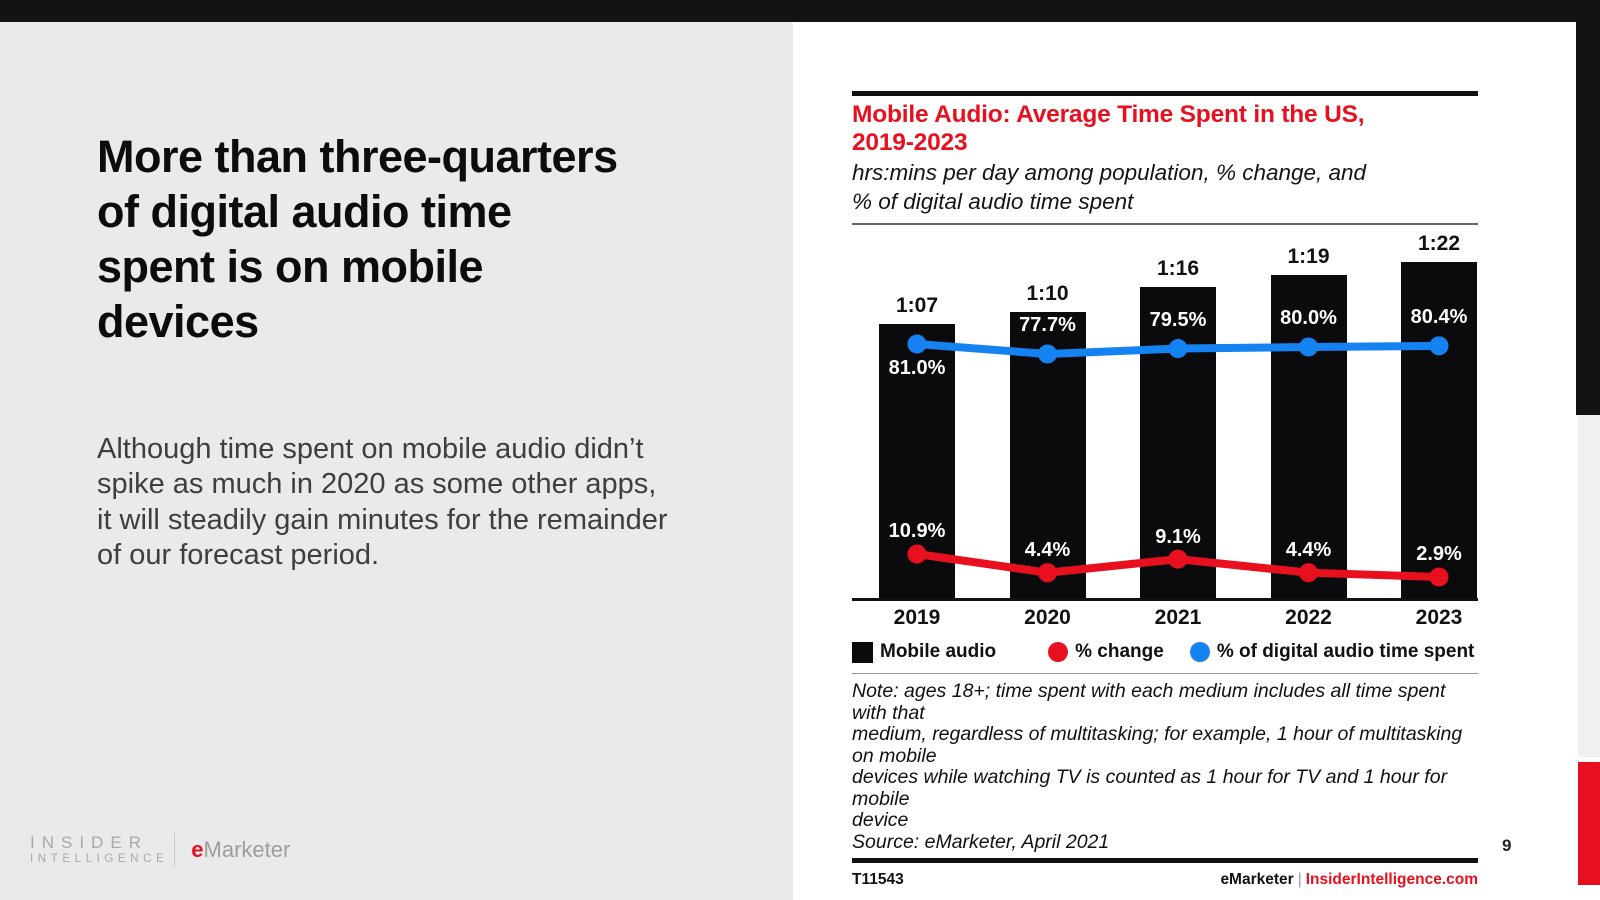 Image resolution: width=1600 pixels, height=900 pixels. I want to click on bar-value-label-2023: 1:22, so click(1439, 244).